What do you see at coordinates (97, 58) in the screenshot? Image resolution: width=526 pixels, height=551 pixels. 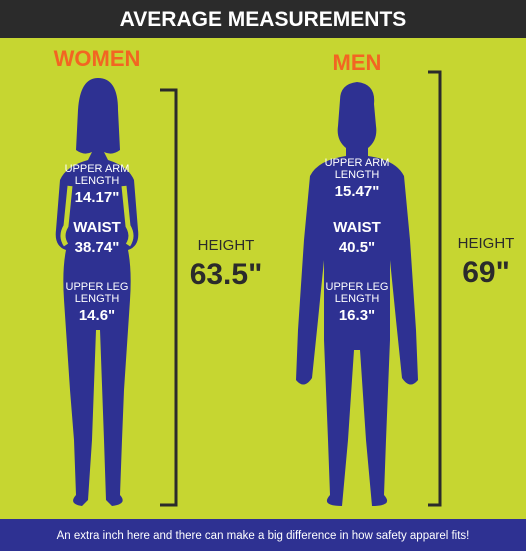 I see `figure-label: WOMEN` at bounding box center [97, 58].